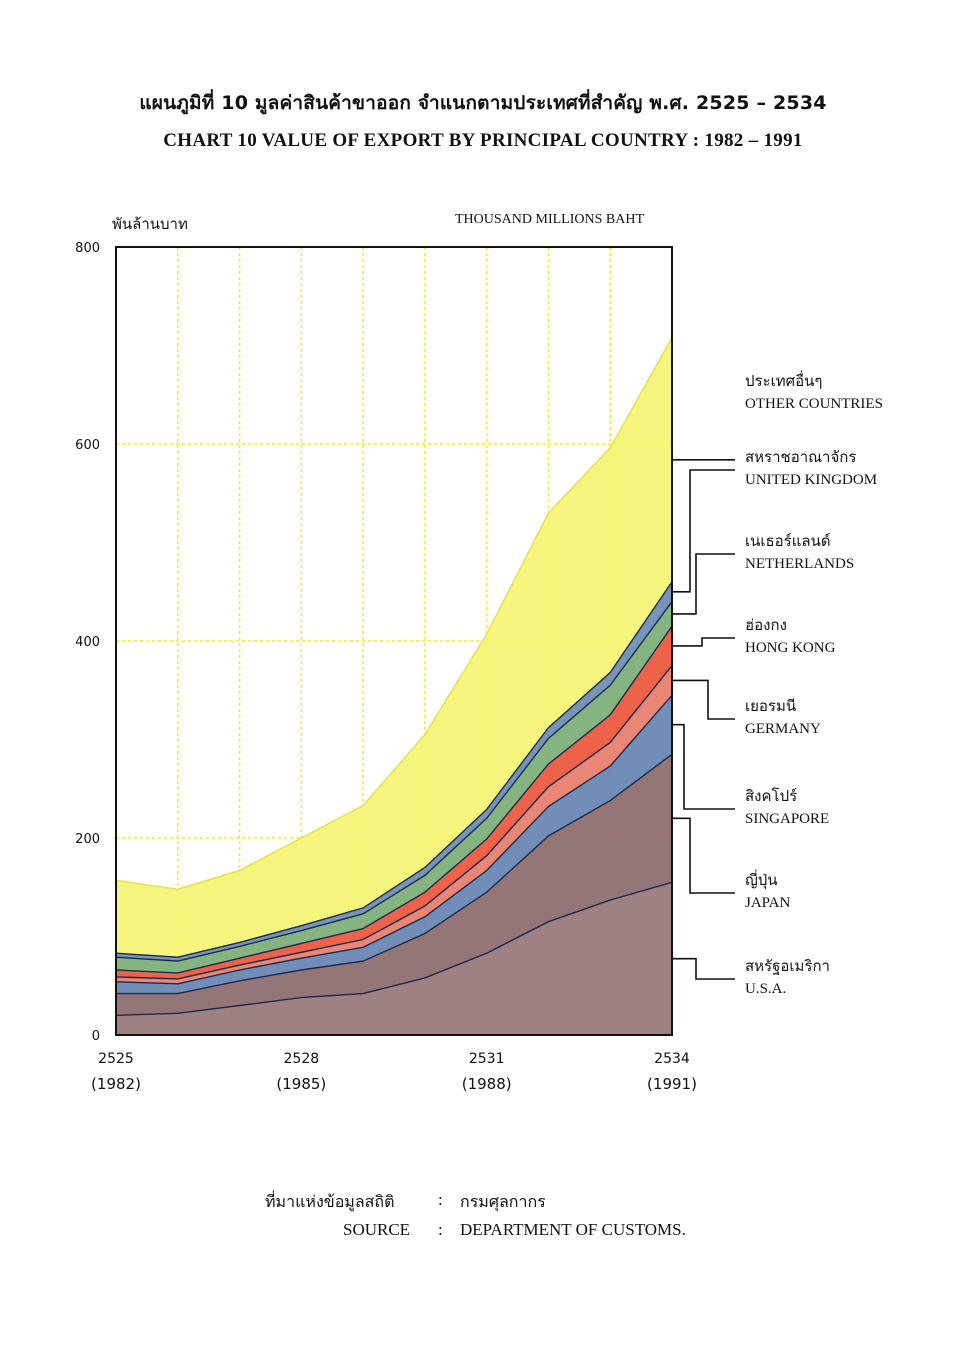 The height and width of the screenshot is (1361, 966). Describe the element at coordinates (765, 989) in the screenshot. I see `legend-label-english: U.S.A.` at that location.